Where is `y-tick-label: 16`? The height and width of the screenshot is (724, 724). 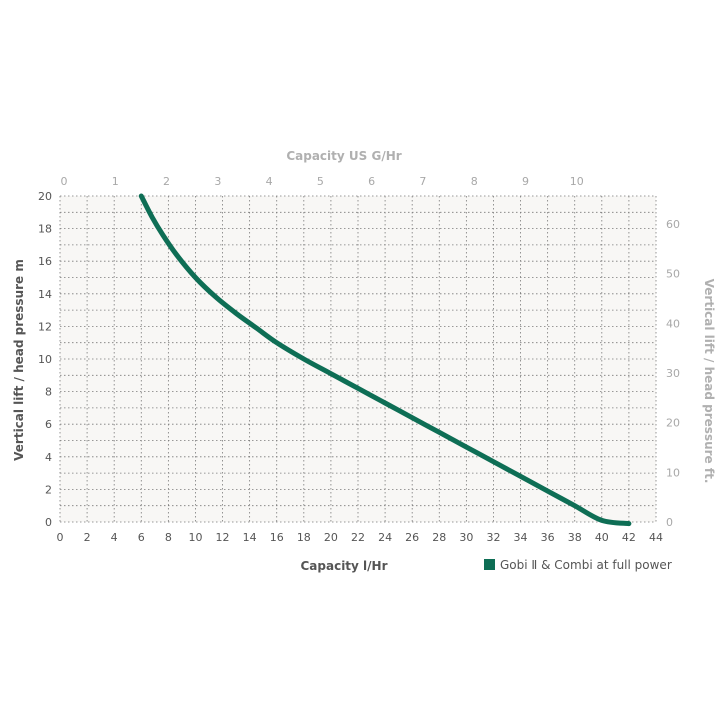 y-tick-label: 16 is located at coordinates (45, 261).